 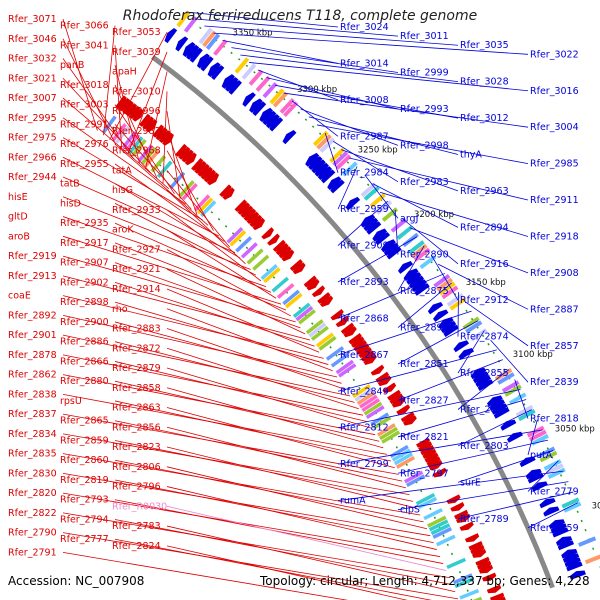 I want to click on left-gene-label: Rfer_2927, so click(x=136, y=249).